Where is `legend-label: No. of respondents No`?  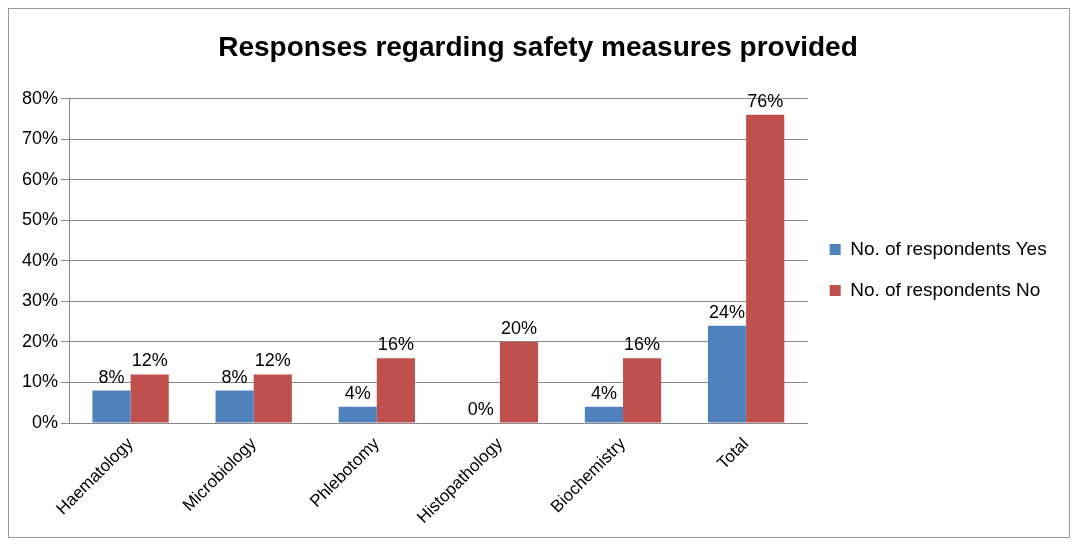 legend-label: No. of respondents No is located at coordinates (945, 289).